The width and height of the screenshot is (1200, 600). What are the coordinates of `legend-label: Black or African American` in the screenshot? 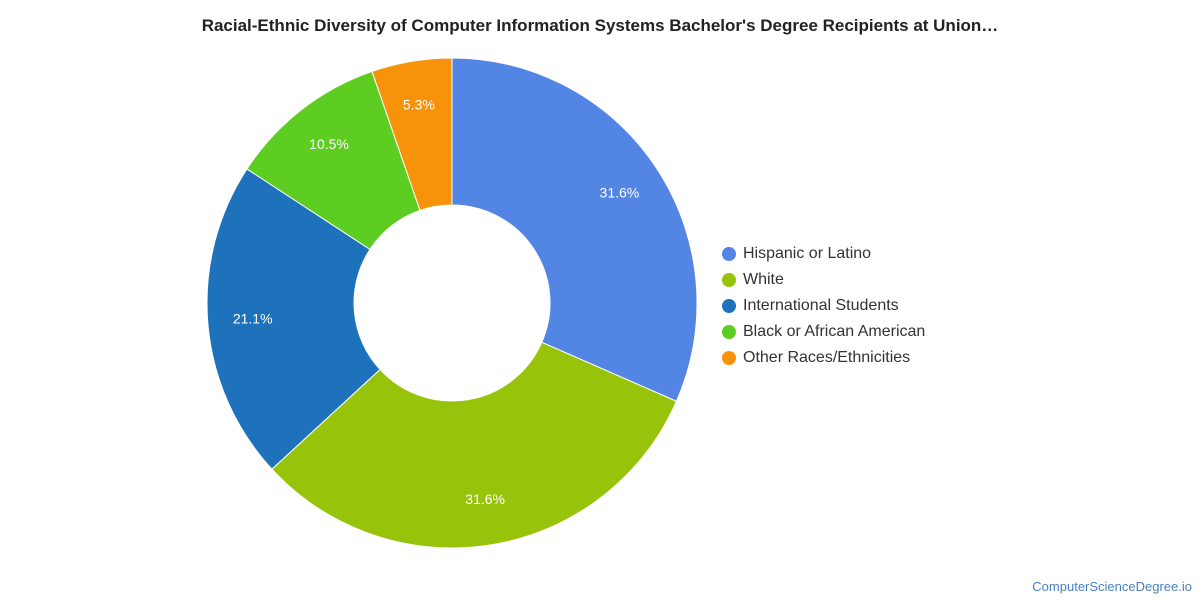 It's located at (834, 331).